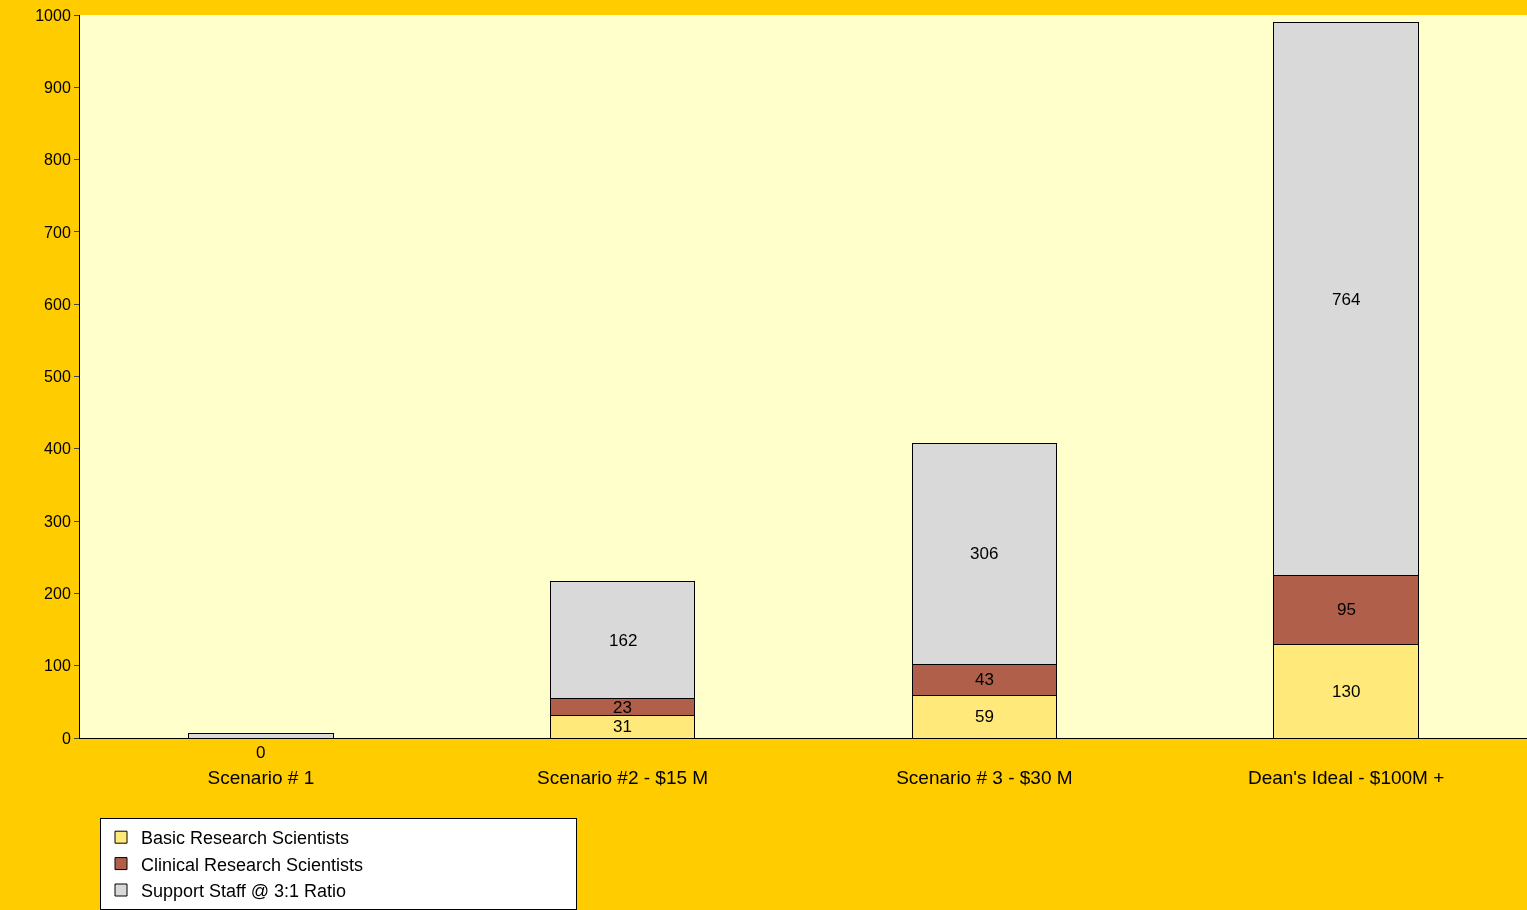 This screenshot has width=1527, height=910. What do you see at coordinates (53, 15) in the screenshot?
I see `y-tick-label: 1000` at bounding box center [53, 15].